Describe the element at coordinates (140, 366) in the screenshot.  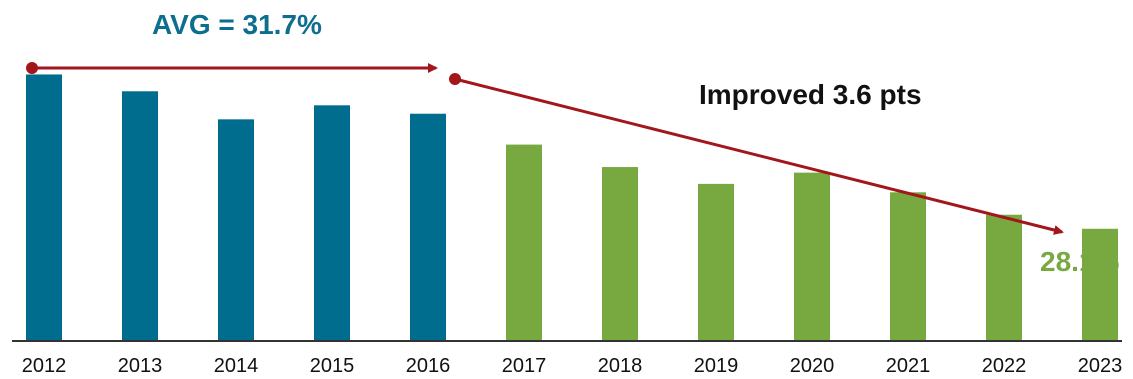
I see `x-tick-label: 2013` at that location.